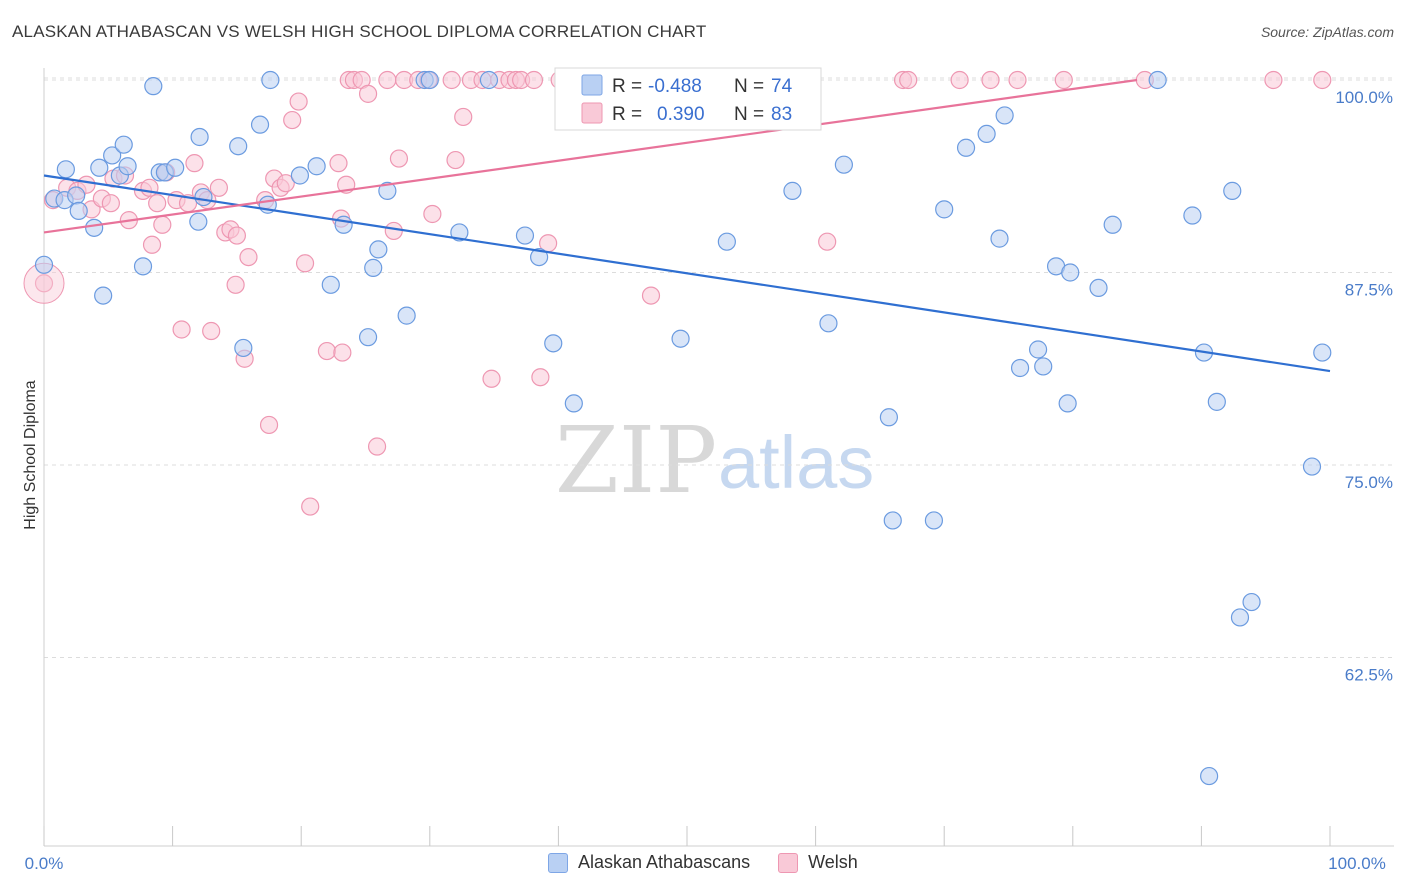 This screenshot has width=1406, height=892. Describe the element at coordinates (558, 862) in the screenshot. I see `legend-swatch-athabascans` at that location.